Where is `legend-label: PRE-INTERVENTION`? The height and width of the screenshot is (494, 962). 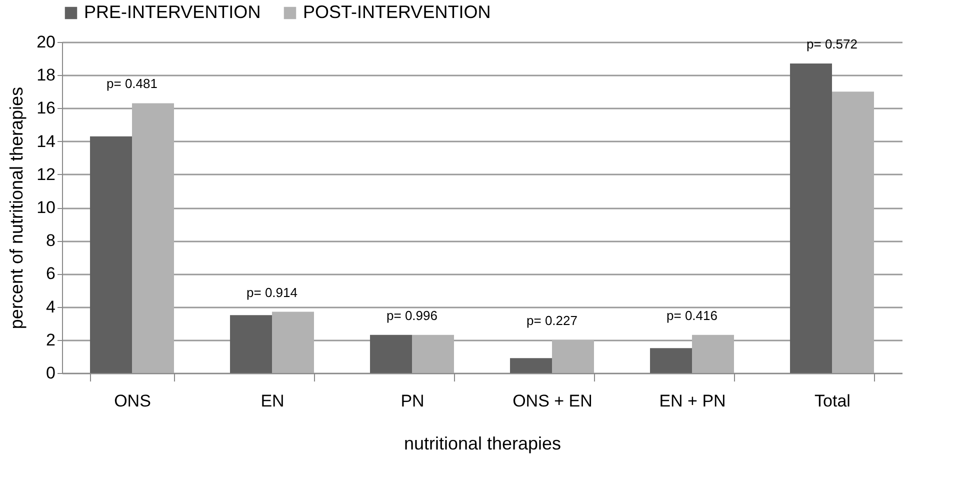 legend-label: PRE-INTERVENTION is located at coordinates (172, 12).